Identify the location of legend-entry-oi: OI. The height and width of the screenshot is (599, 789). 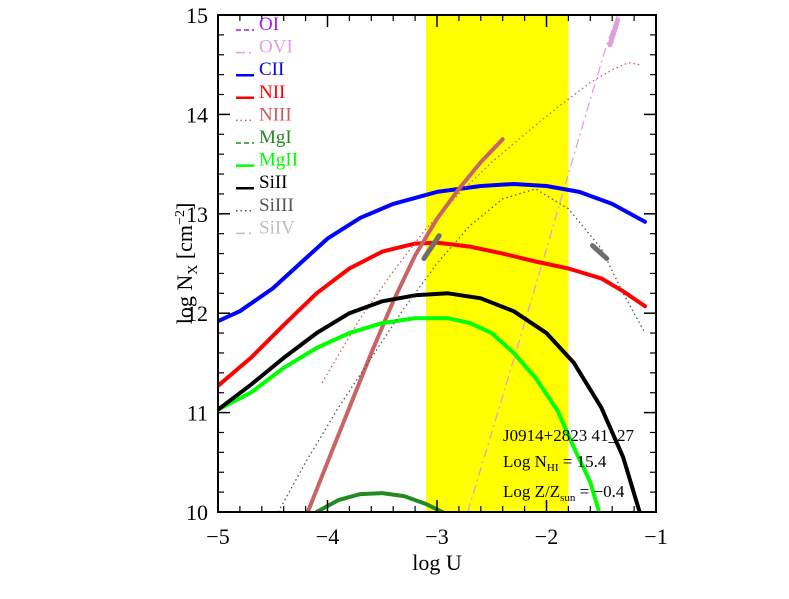
(257, 24).